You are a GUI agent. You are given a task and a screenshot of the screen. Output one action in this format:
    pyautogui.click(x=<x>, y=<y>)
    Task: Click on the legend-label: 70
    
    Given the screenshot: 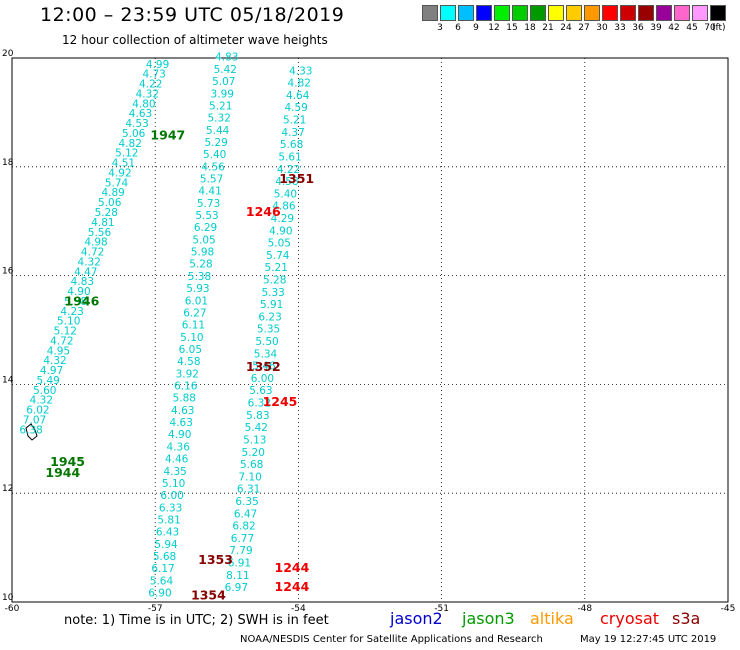 What is the action you would take?
    pyautogui.click(x=710, y=28)
    